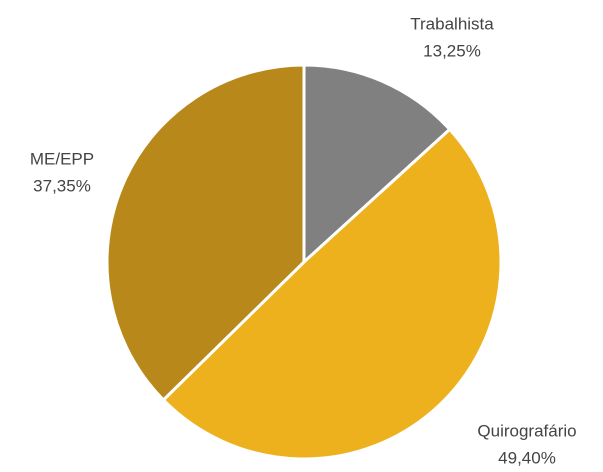 This screenshot has width=603, height=472. Describe the element at coordinates (527, 457) in the screenshot. I see `slice-value: 49,40%` at that location.